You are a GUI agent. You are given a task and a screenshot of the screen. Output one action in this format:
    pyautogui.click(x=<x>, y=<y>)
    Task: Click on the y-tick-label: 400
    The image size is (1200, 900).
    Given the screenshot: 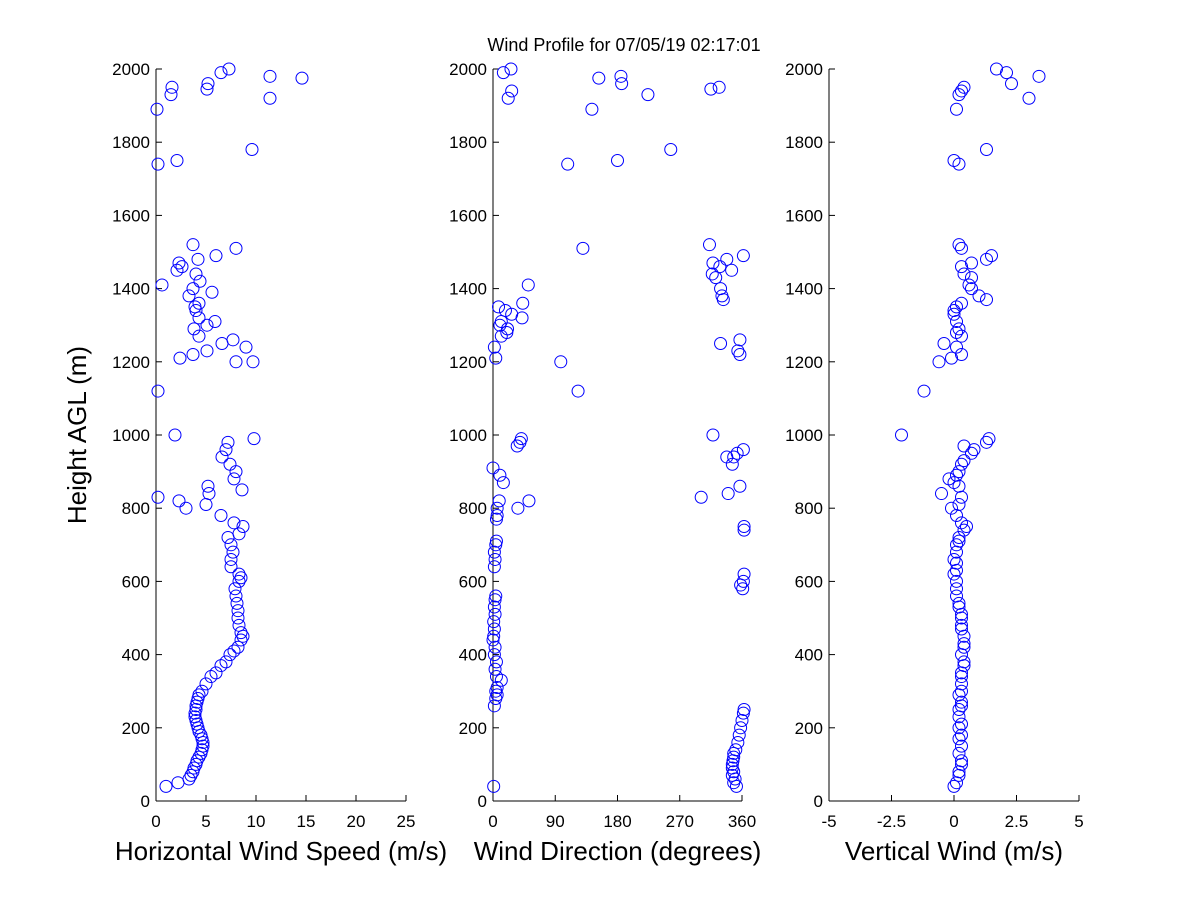 What is the action you would take?
    pyautogui.click(x=809, y=655)
    